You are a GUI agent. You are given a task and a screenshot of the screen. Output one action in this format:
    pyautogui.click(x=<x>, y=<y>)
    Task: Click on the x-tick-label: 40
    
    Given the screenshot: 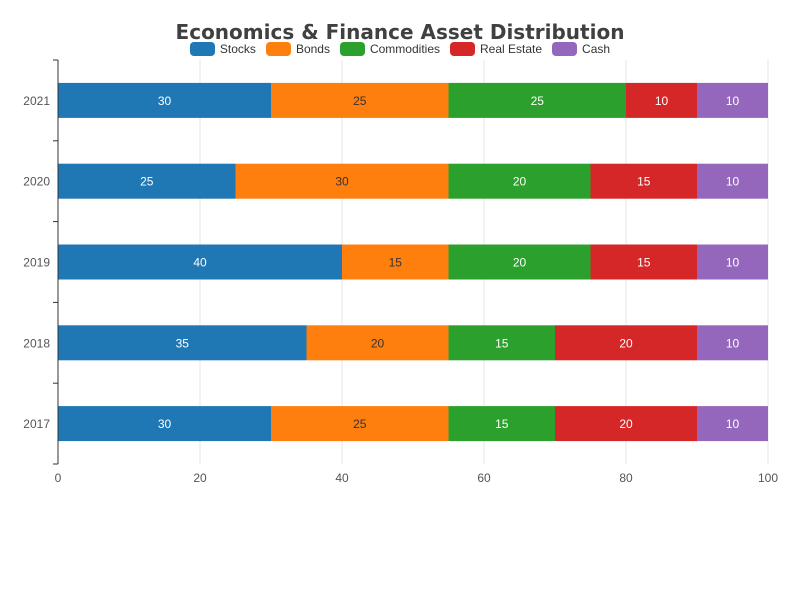 What is the action you would take?
    pyautogui.click(x=342, y=478)
    